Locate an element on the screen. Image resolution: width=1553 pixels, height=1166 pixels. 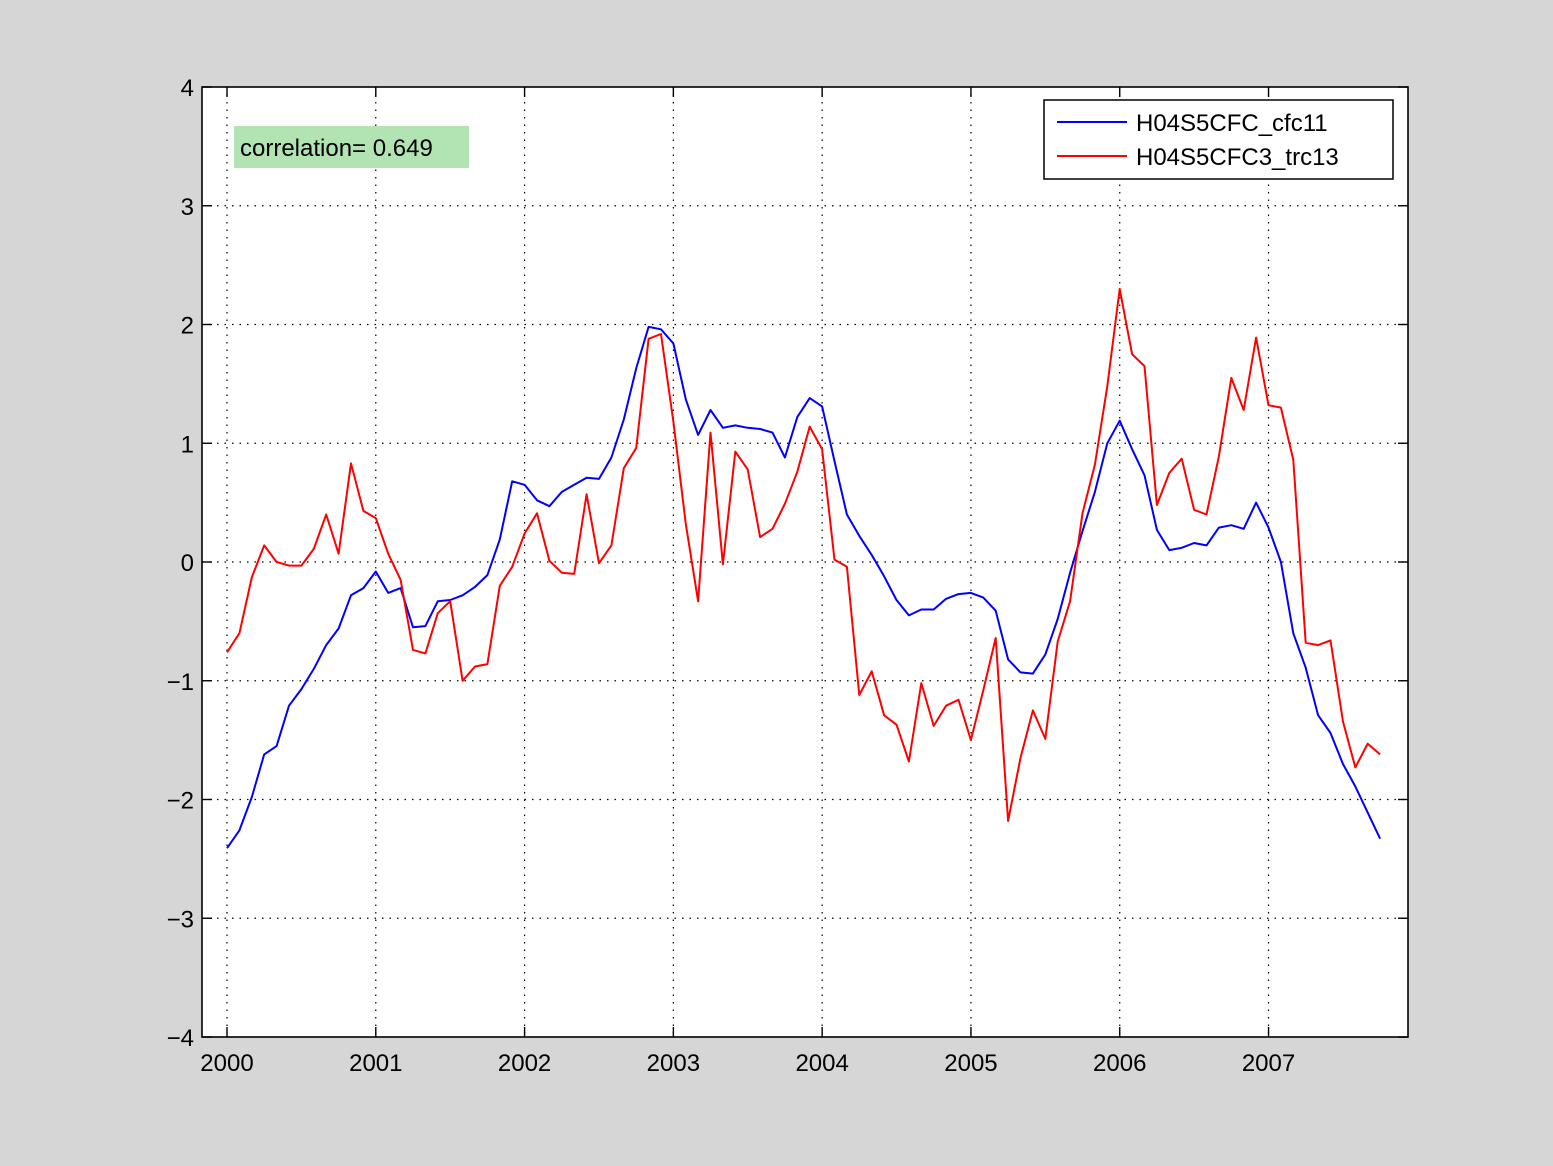
x-tick-label: 2000 is located at coordinates (226, 1063).